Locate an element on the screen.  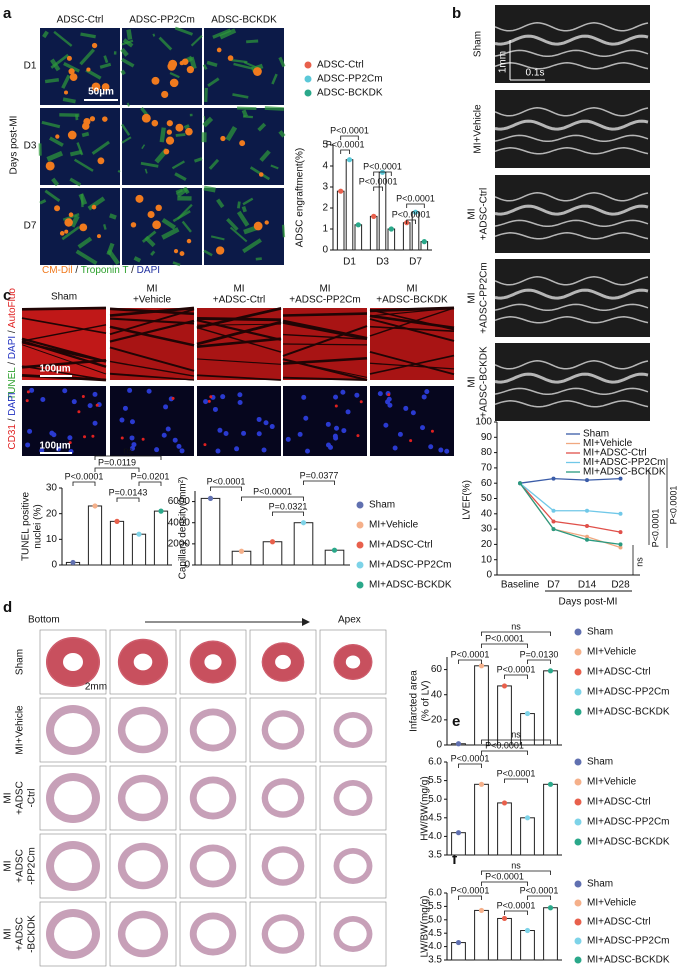
legend-label: MI+ADSC-Ctrl is located at coordinates (401, 545).